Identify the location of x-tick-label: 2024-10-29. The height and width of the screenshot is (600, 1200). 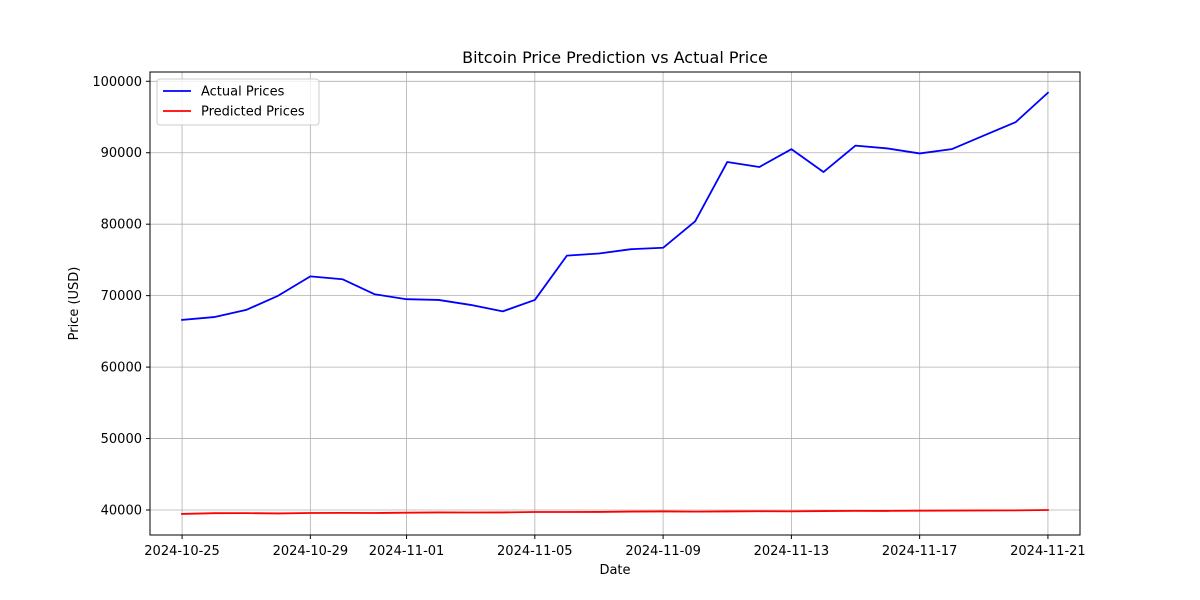
(311, 551).